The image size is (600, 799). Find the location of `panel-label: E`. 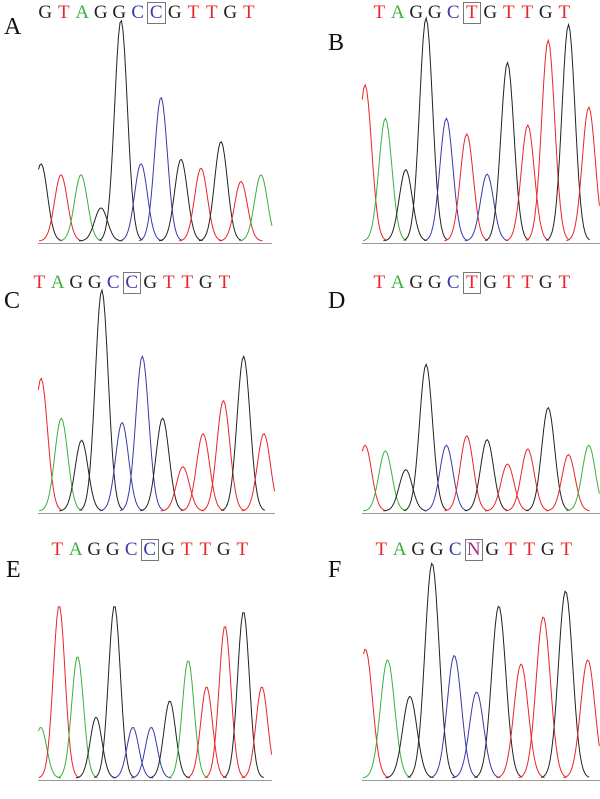

panel-label: E is located at coordinates (13, 570).